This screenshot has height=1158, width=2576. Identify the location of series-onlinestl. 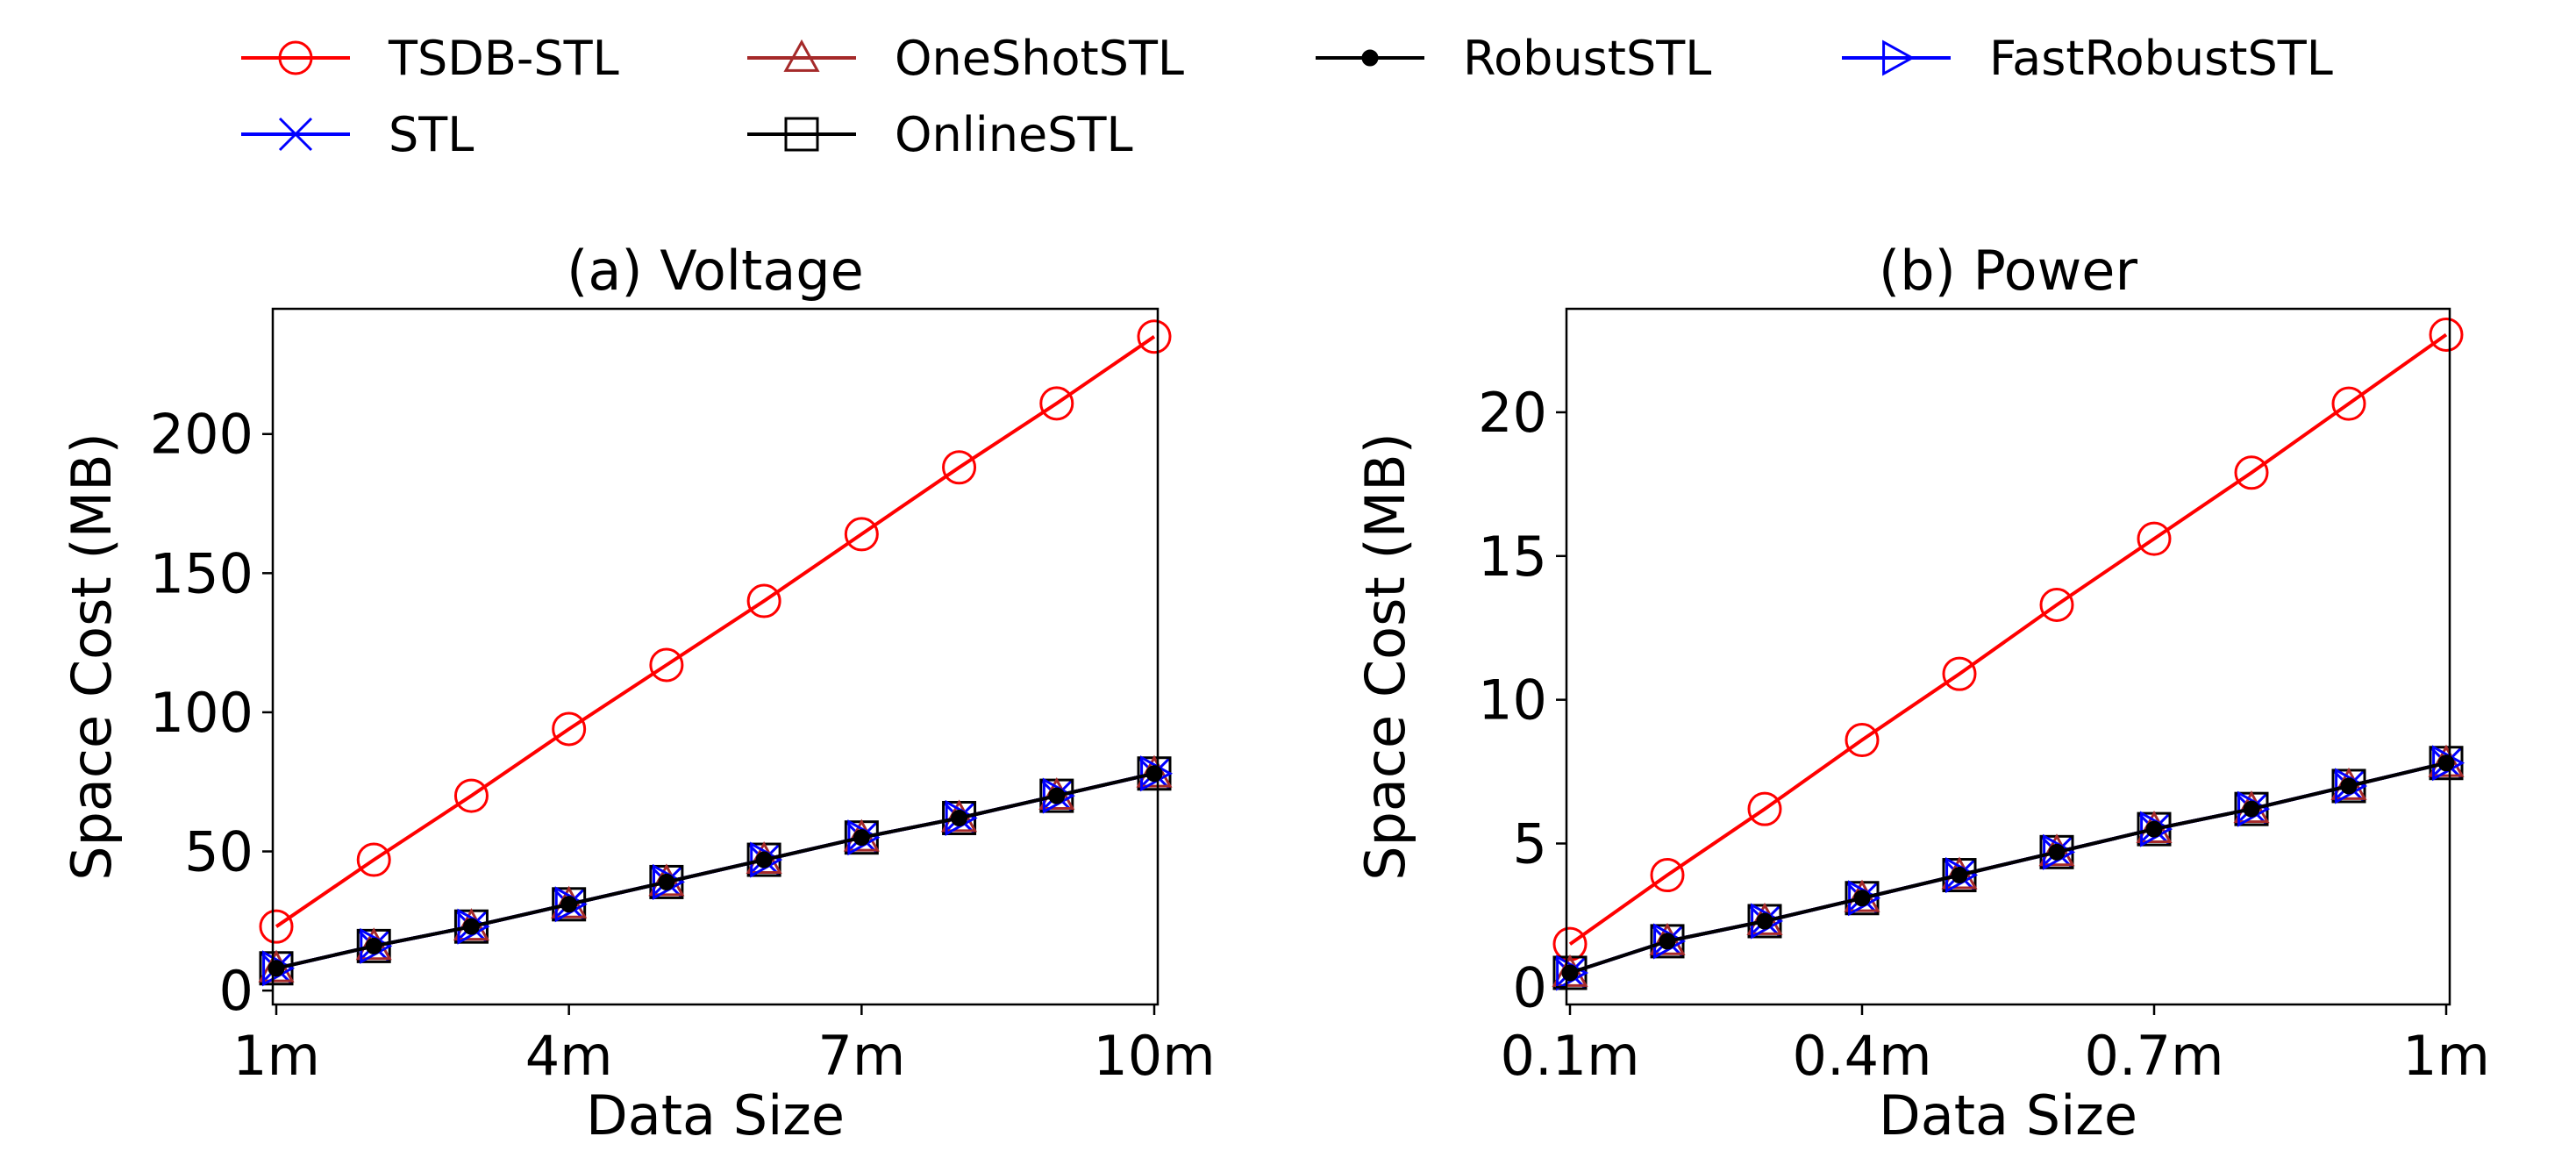
(2008, 868).